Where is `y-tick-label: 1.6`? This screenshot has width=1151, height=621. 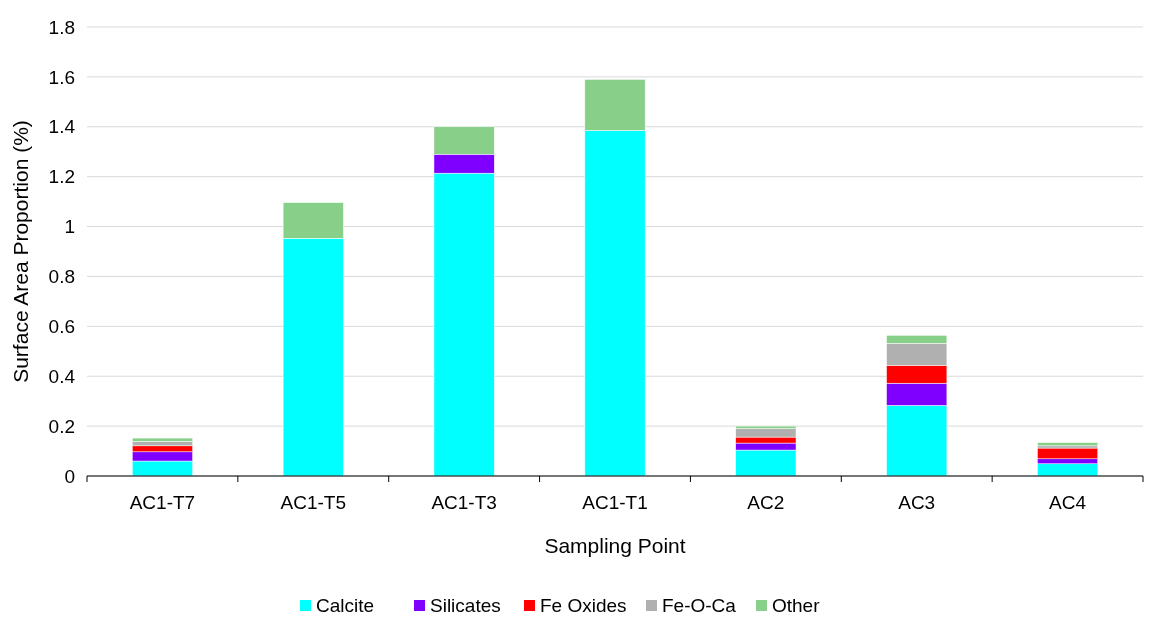 y-tick-label: 1.6 is located at coordinates (61, 77).